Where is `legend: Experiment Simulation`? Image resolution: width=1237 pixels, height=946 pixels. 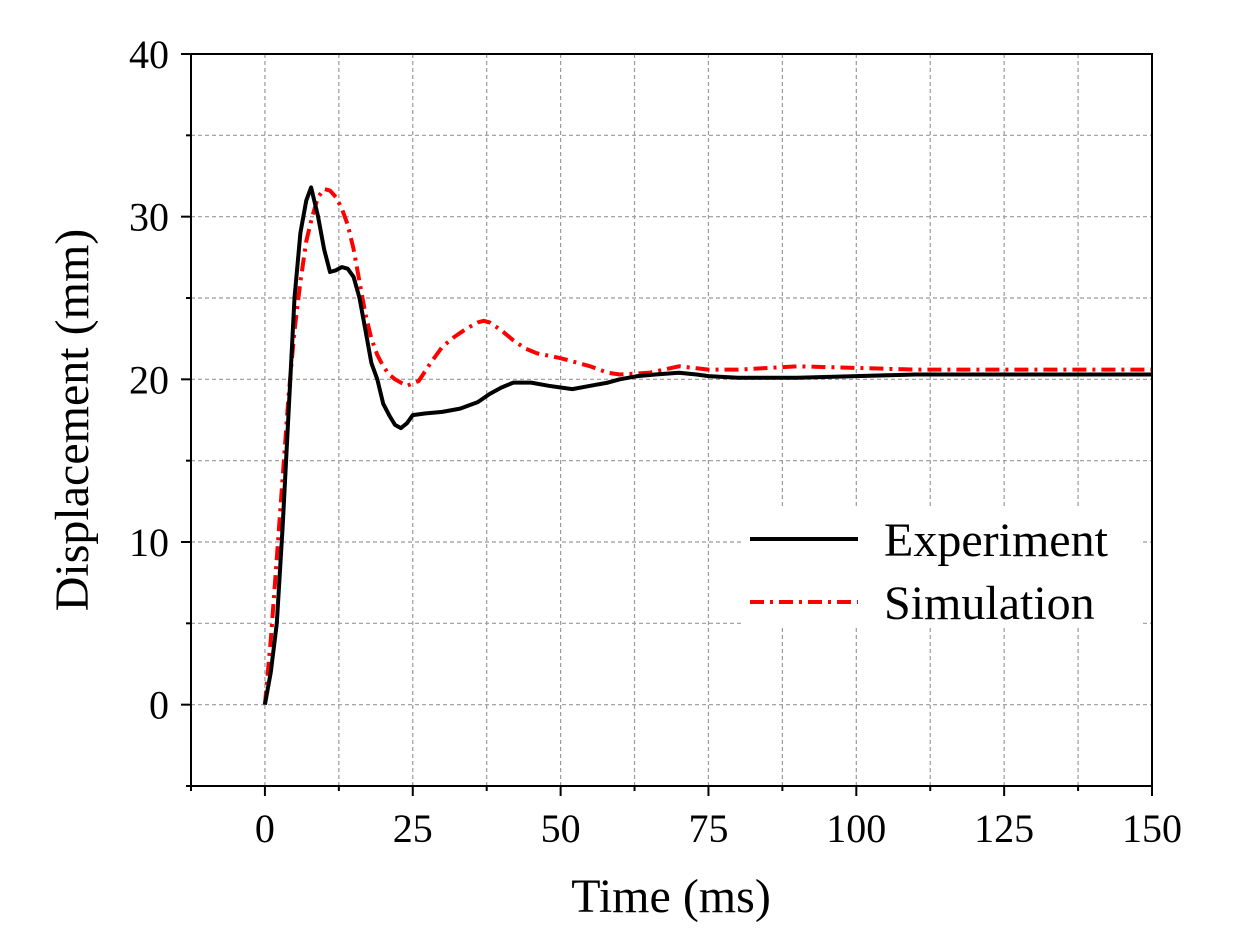
legend: Experiment Simulation is located at coordinates (942, 569).